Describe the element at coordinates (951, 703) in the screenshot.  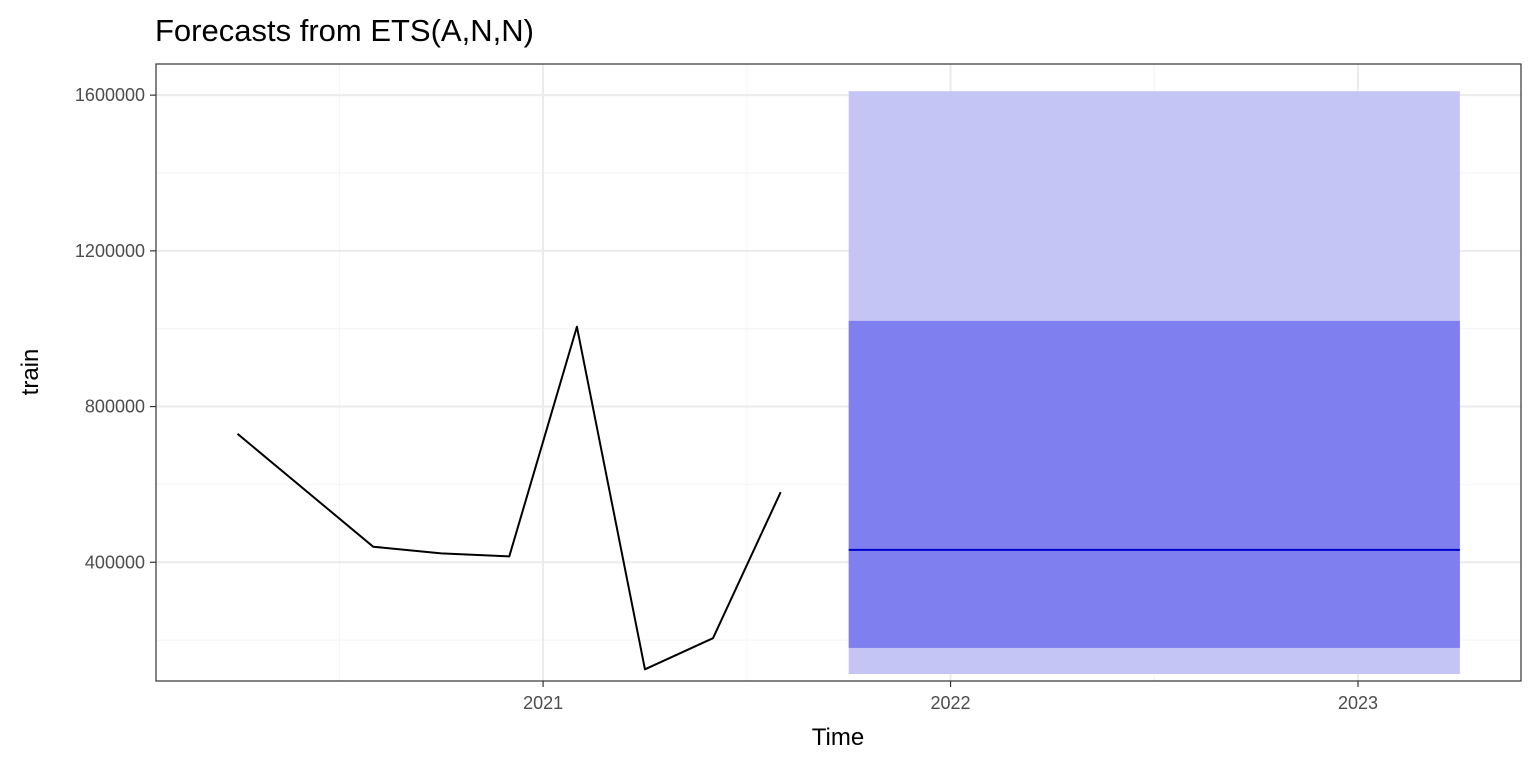
I see `x-tick-label: 2022` at that location.